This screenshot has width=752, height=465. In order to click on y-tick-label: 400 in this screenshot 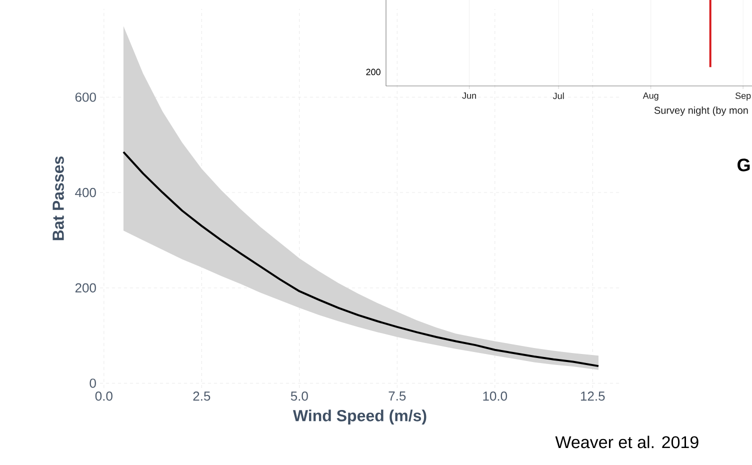, I will do `click(85, 193)`.